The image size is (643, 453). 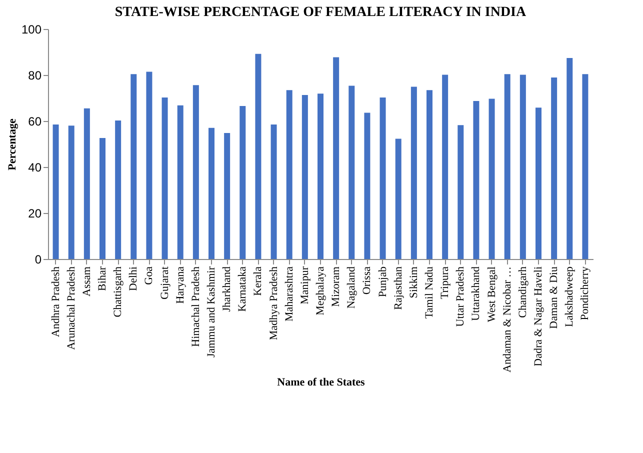 What do you see at coordinates (35, 121) in the screenshot?
I see `y-tick-label: 60` at bounding box center [35, 121].